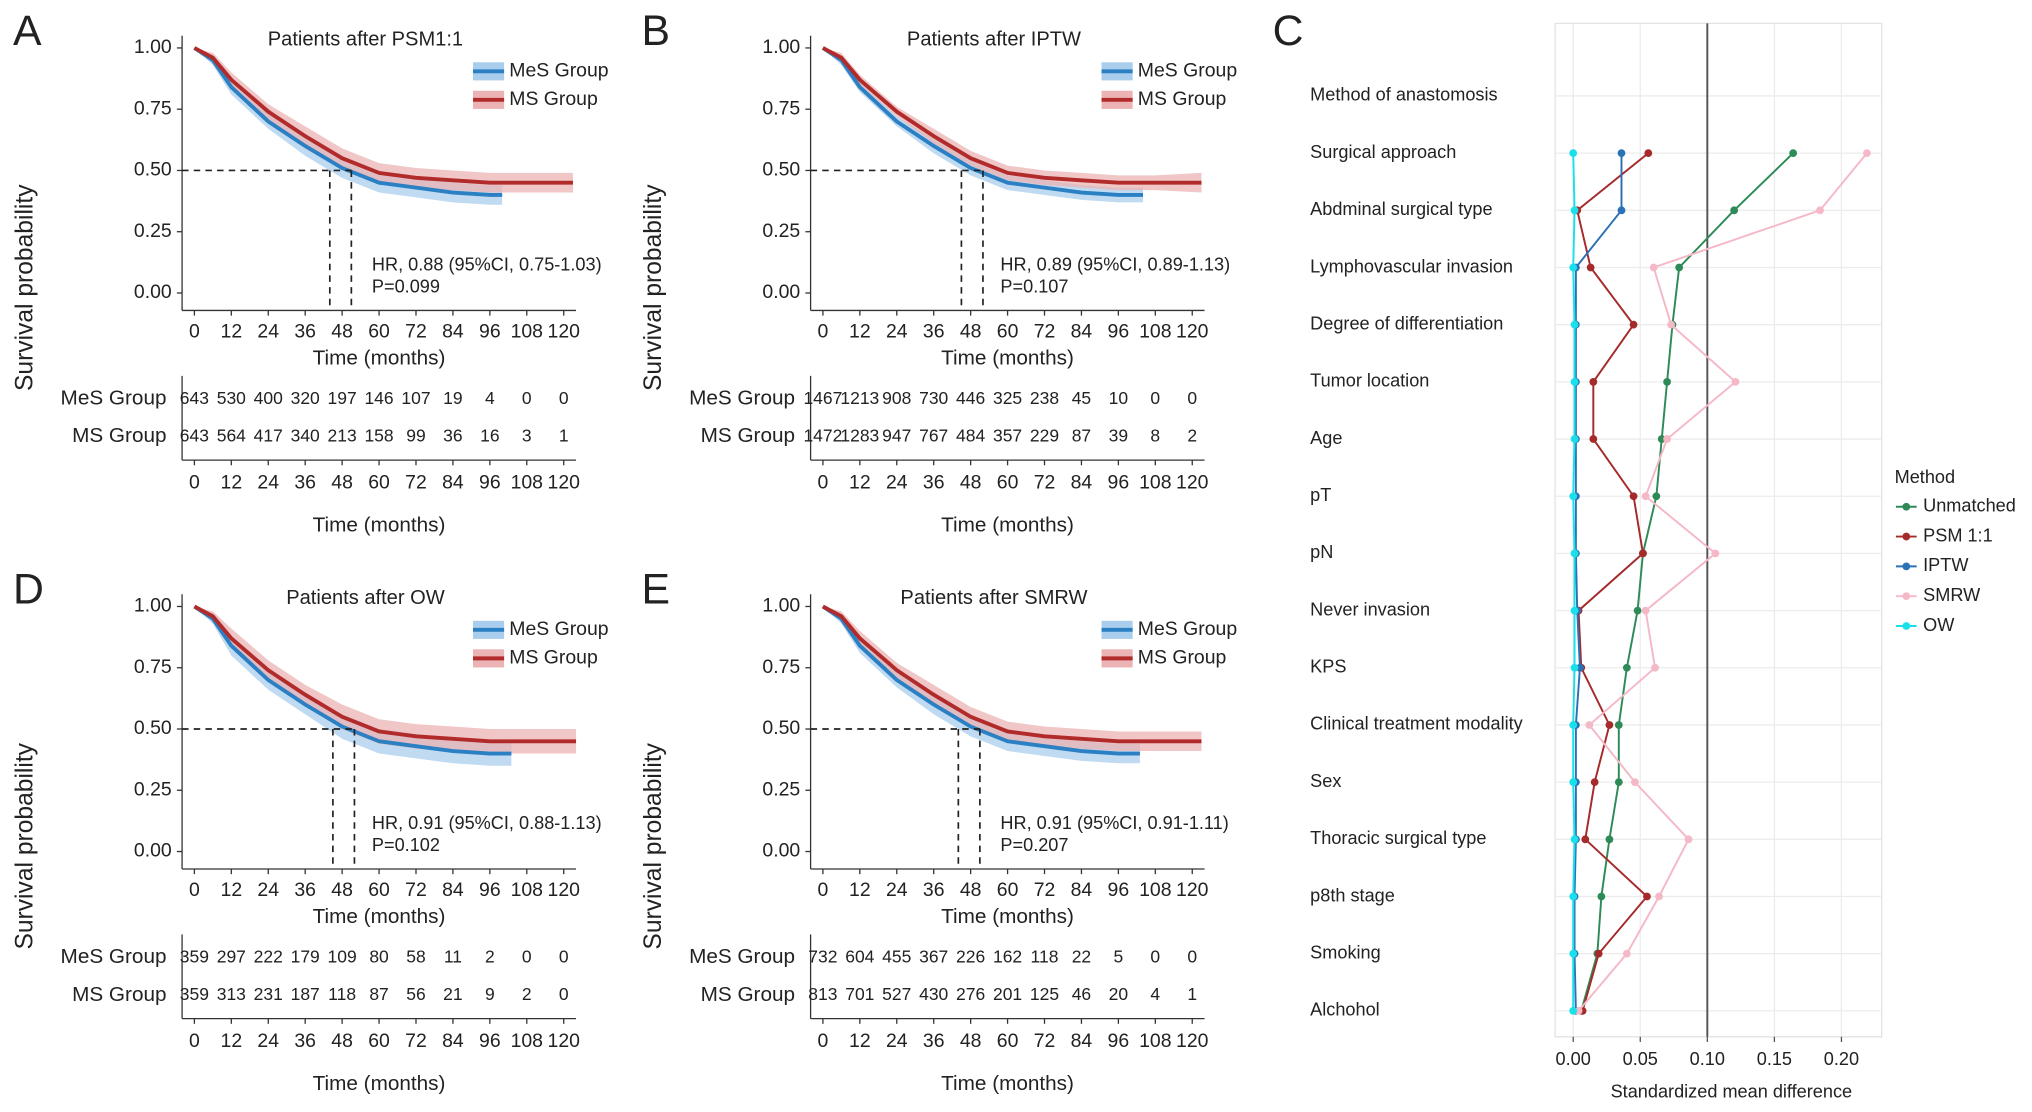  Describe the element at coordinates (1841, 1059) in the screenshot. I see `x-tick-label: 0.20` at that location.